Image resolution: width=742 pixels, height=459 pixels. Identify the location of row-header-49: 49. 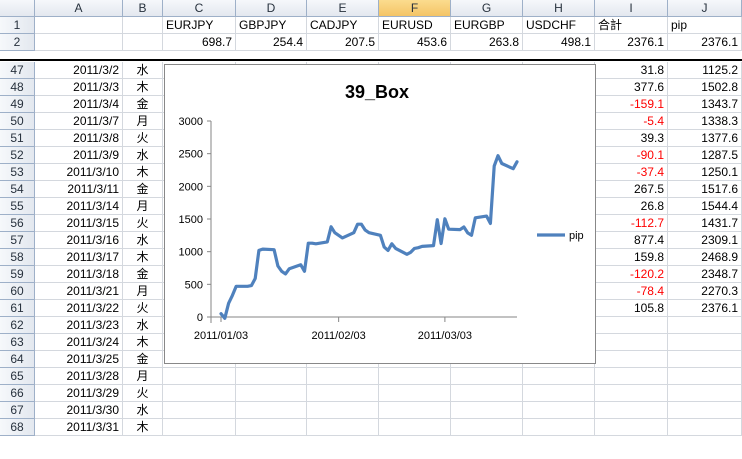
(17, 104).